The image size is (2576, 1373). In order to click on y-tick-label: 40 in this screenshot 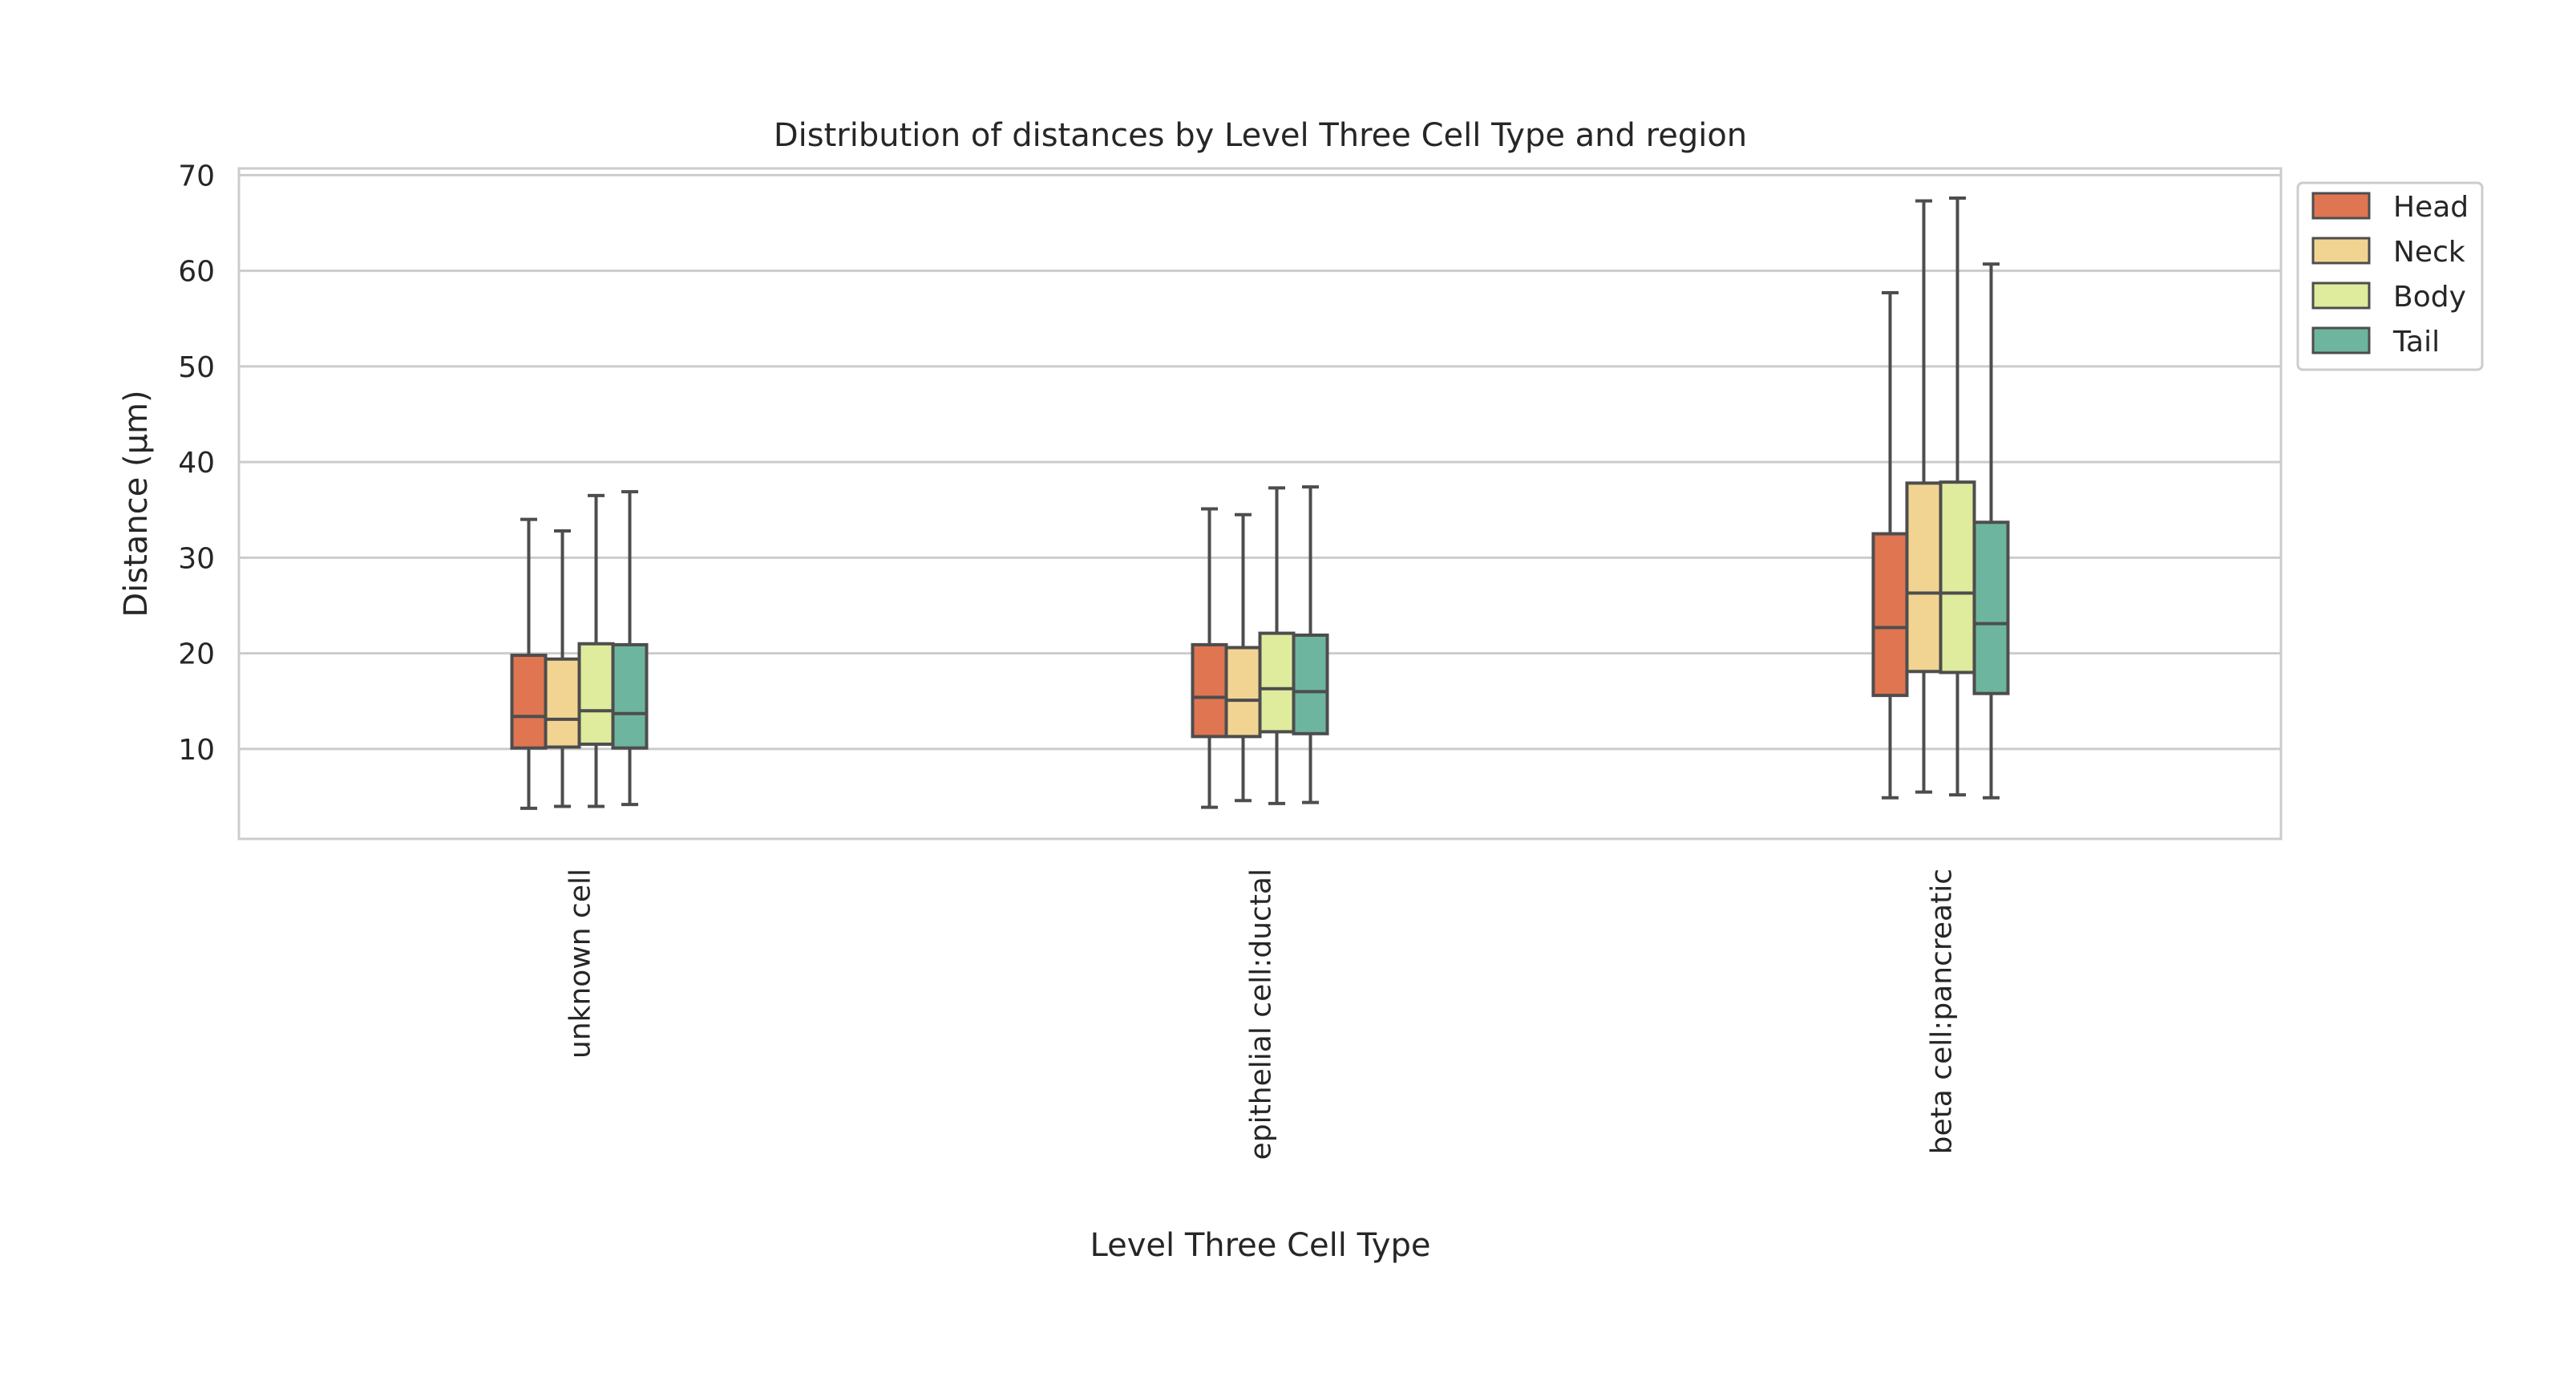, I will do `click(196, 463)`.